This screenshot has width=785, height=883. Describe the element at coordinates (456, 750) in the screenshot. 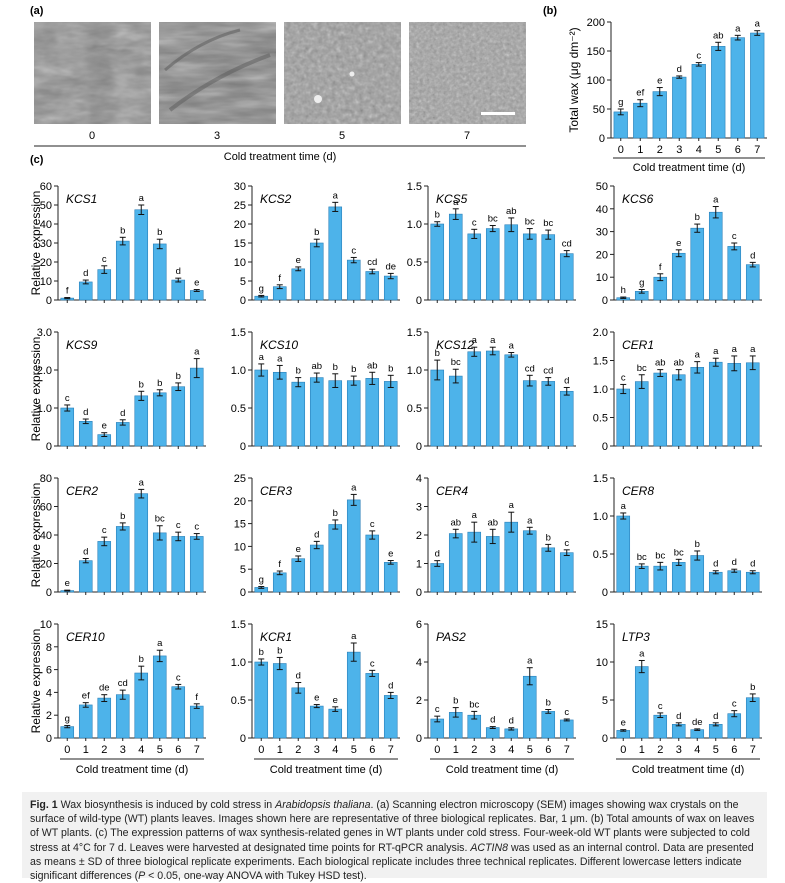

I see `x-tick-label: 1` at that location.